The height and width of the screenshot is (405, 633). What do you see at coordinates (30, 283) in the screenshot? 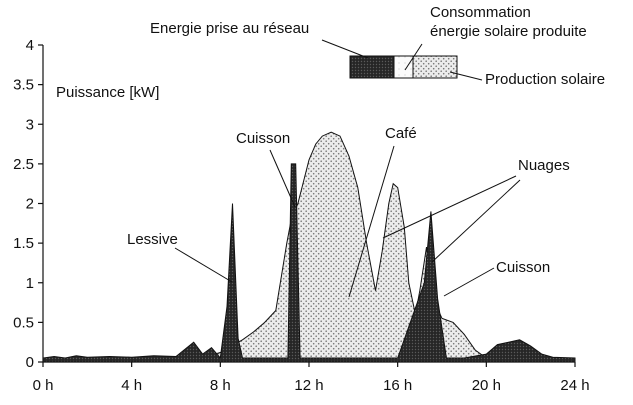
I see `y-tick-label: 1` at bounding box center [30, 283].